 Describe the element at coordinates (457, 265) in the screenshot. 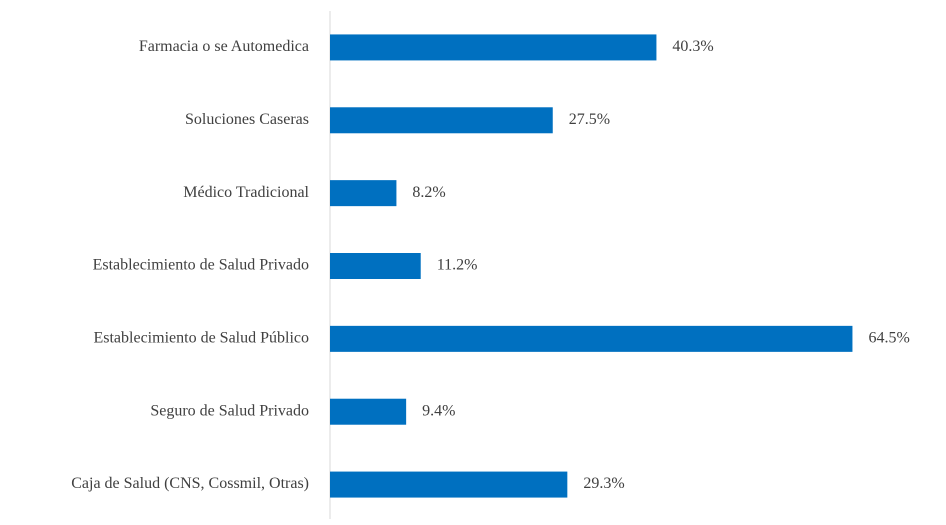

I see `value-label: 11.2%` at that location.